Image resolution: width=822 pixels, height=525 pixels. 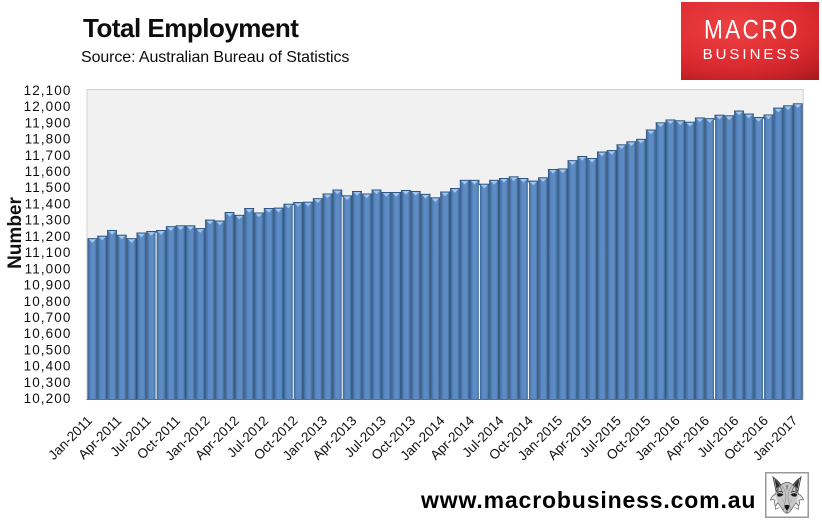 I want to click on svg-text: 11,800, so click(x=48, y=139).